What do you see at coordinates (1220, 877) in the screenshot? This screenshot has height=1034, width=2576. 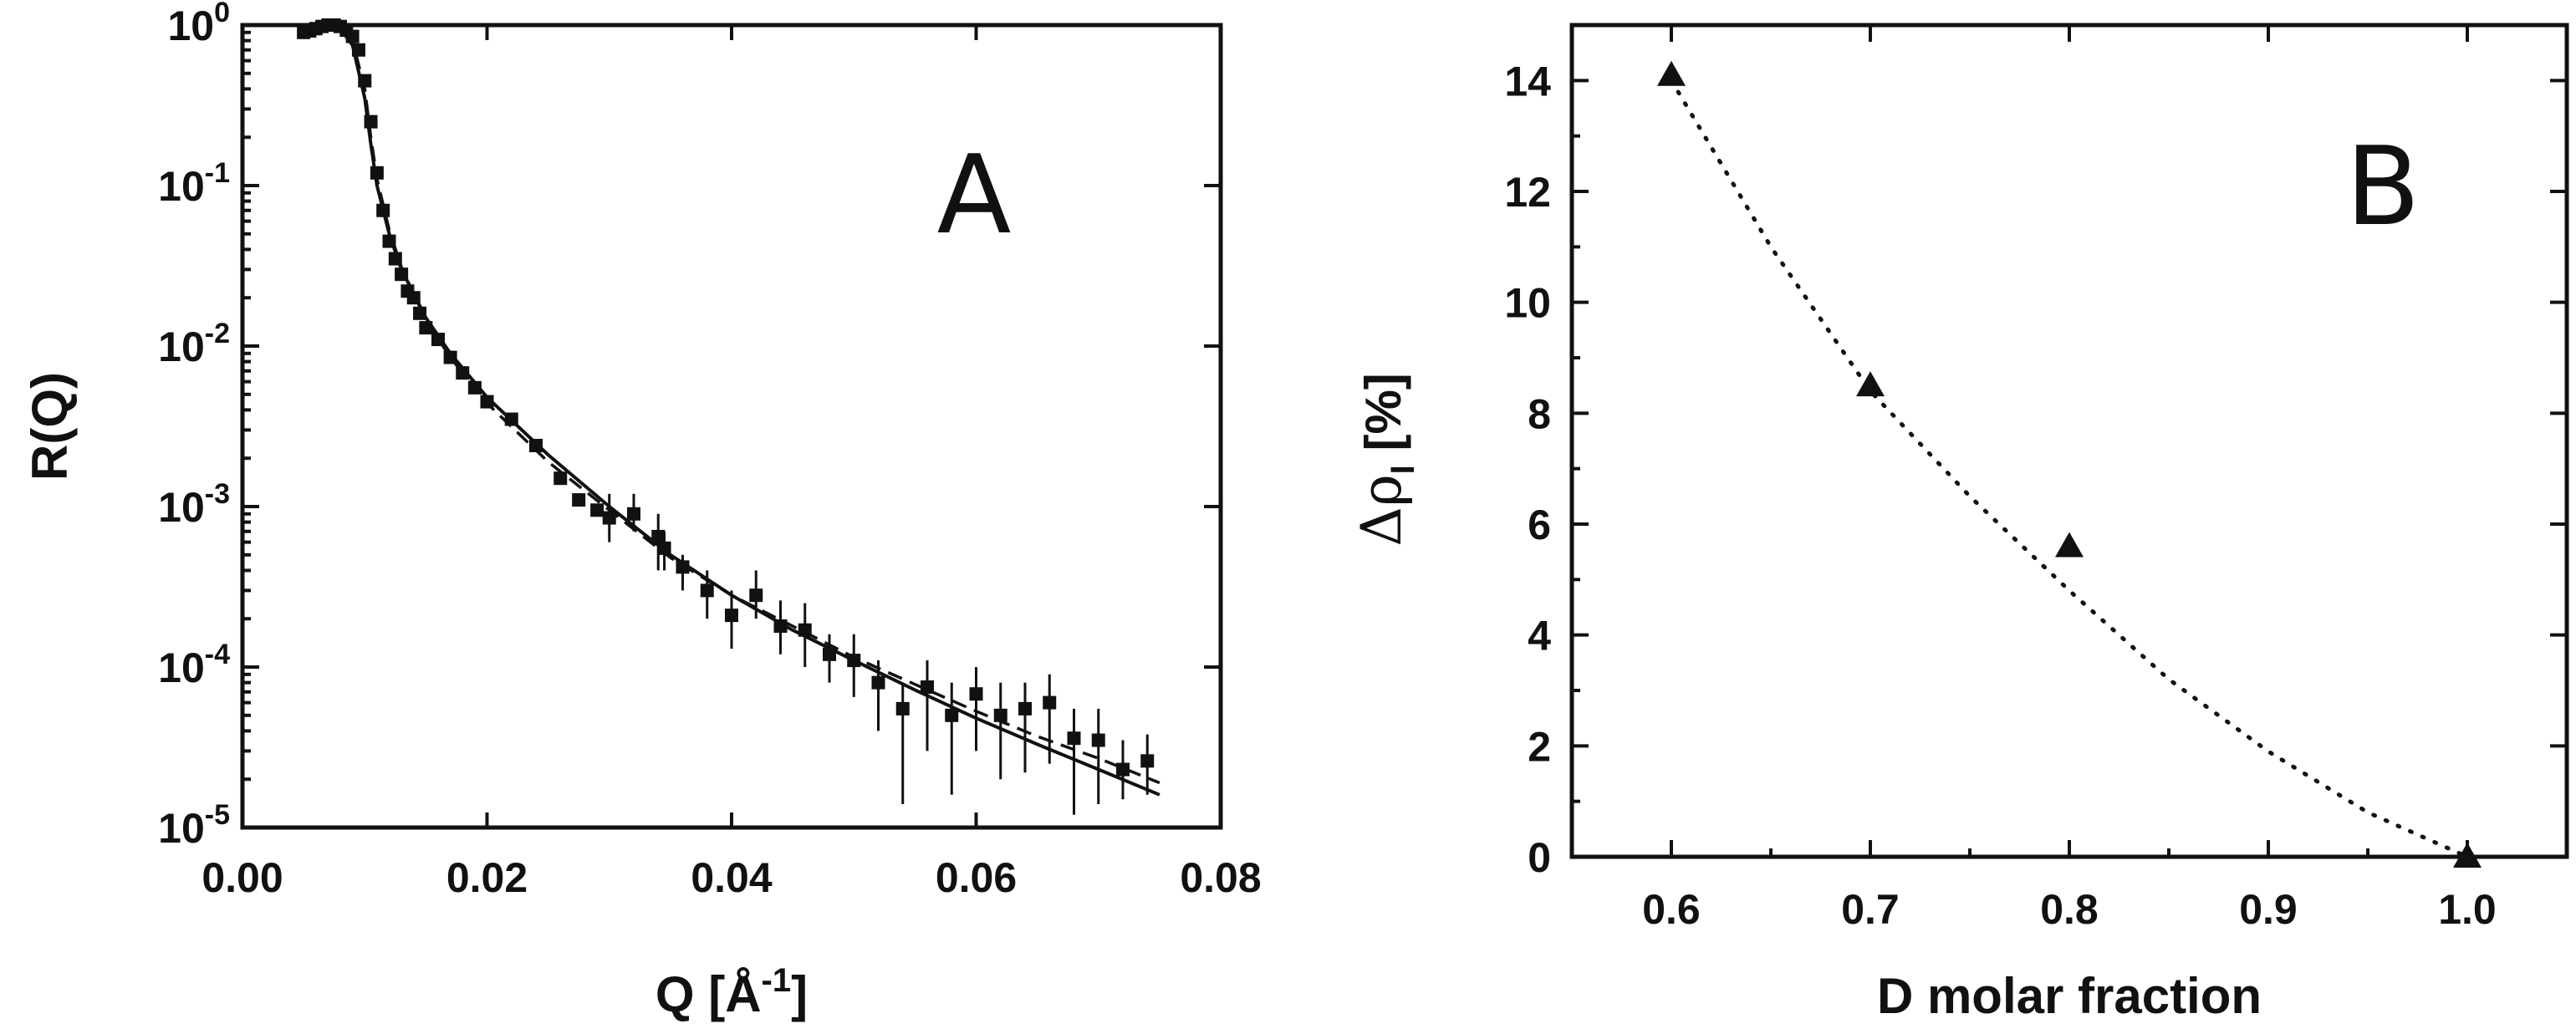 I see `panel-a-x-tick-label: 0.08` at bounding box center [1220, 877].